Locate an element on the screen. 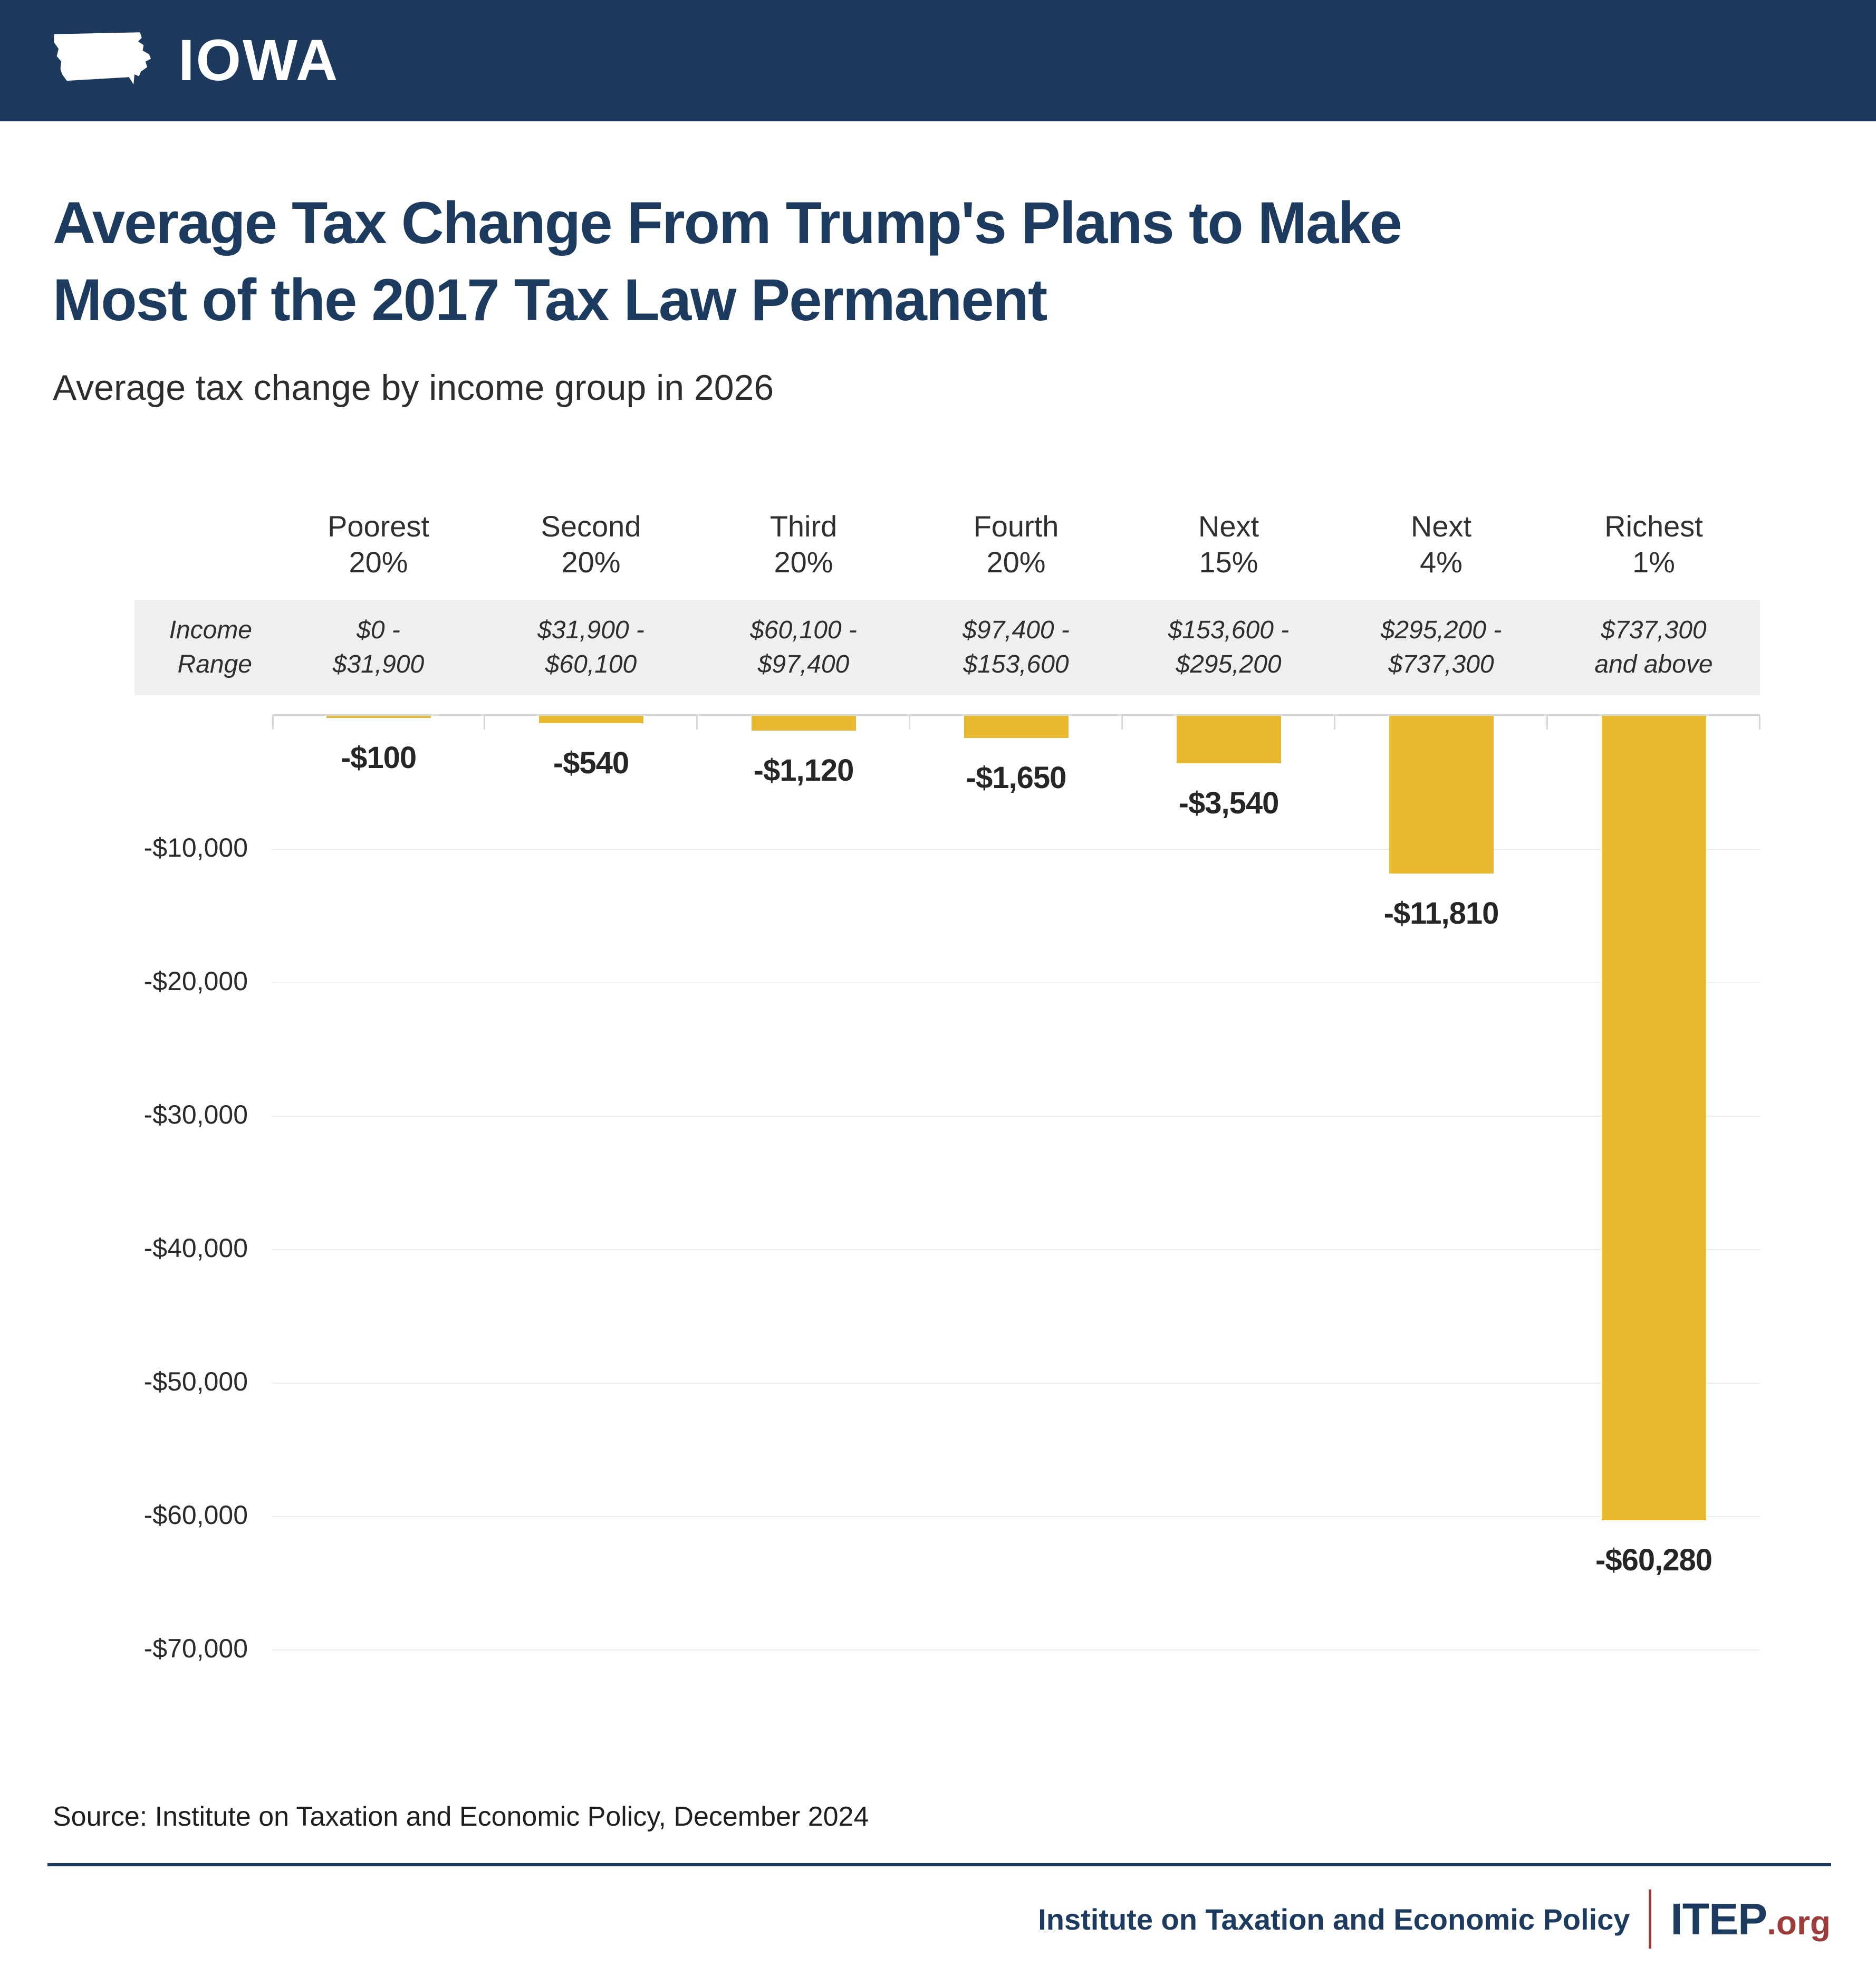 Image resolution: width=1876 pixels, height=1966 pixels. bar-column: -$11,810 is located at coordinates (1441, 1214).